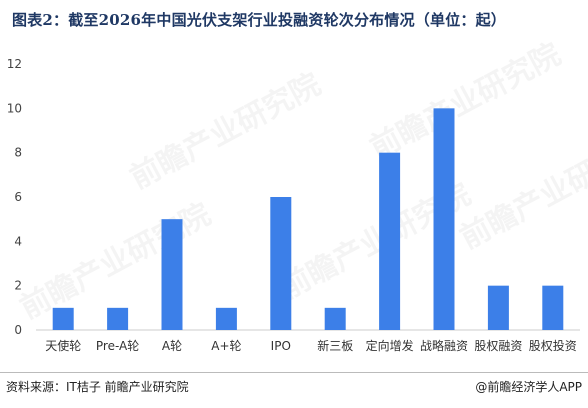 This screenshot has width=588, height=408. I want to click on x-tick-label: Pre-A轮, so click(117, 346).